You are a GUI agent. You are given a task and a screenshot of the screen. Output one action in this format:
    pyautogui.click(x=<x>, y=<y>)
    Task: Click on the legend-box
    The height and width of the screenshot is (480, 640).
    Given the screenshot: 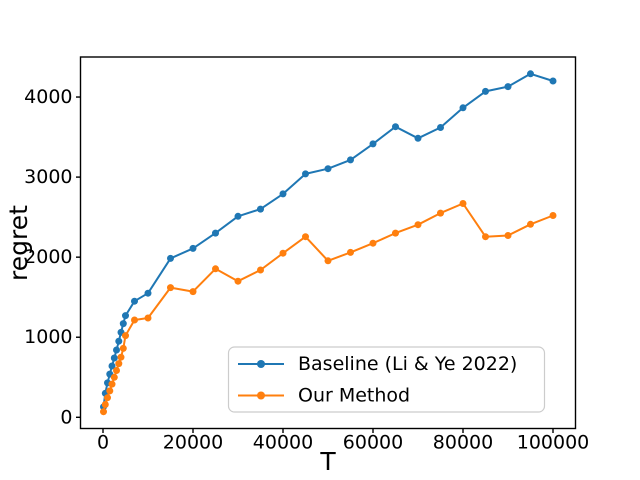 What is the action you would take?
    pyautogui.click(x=386, y=379)
    